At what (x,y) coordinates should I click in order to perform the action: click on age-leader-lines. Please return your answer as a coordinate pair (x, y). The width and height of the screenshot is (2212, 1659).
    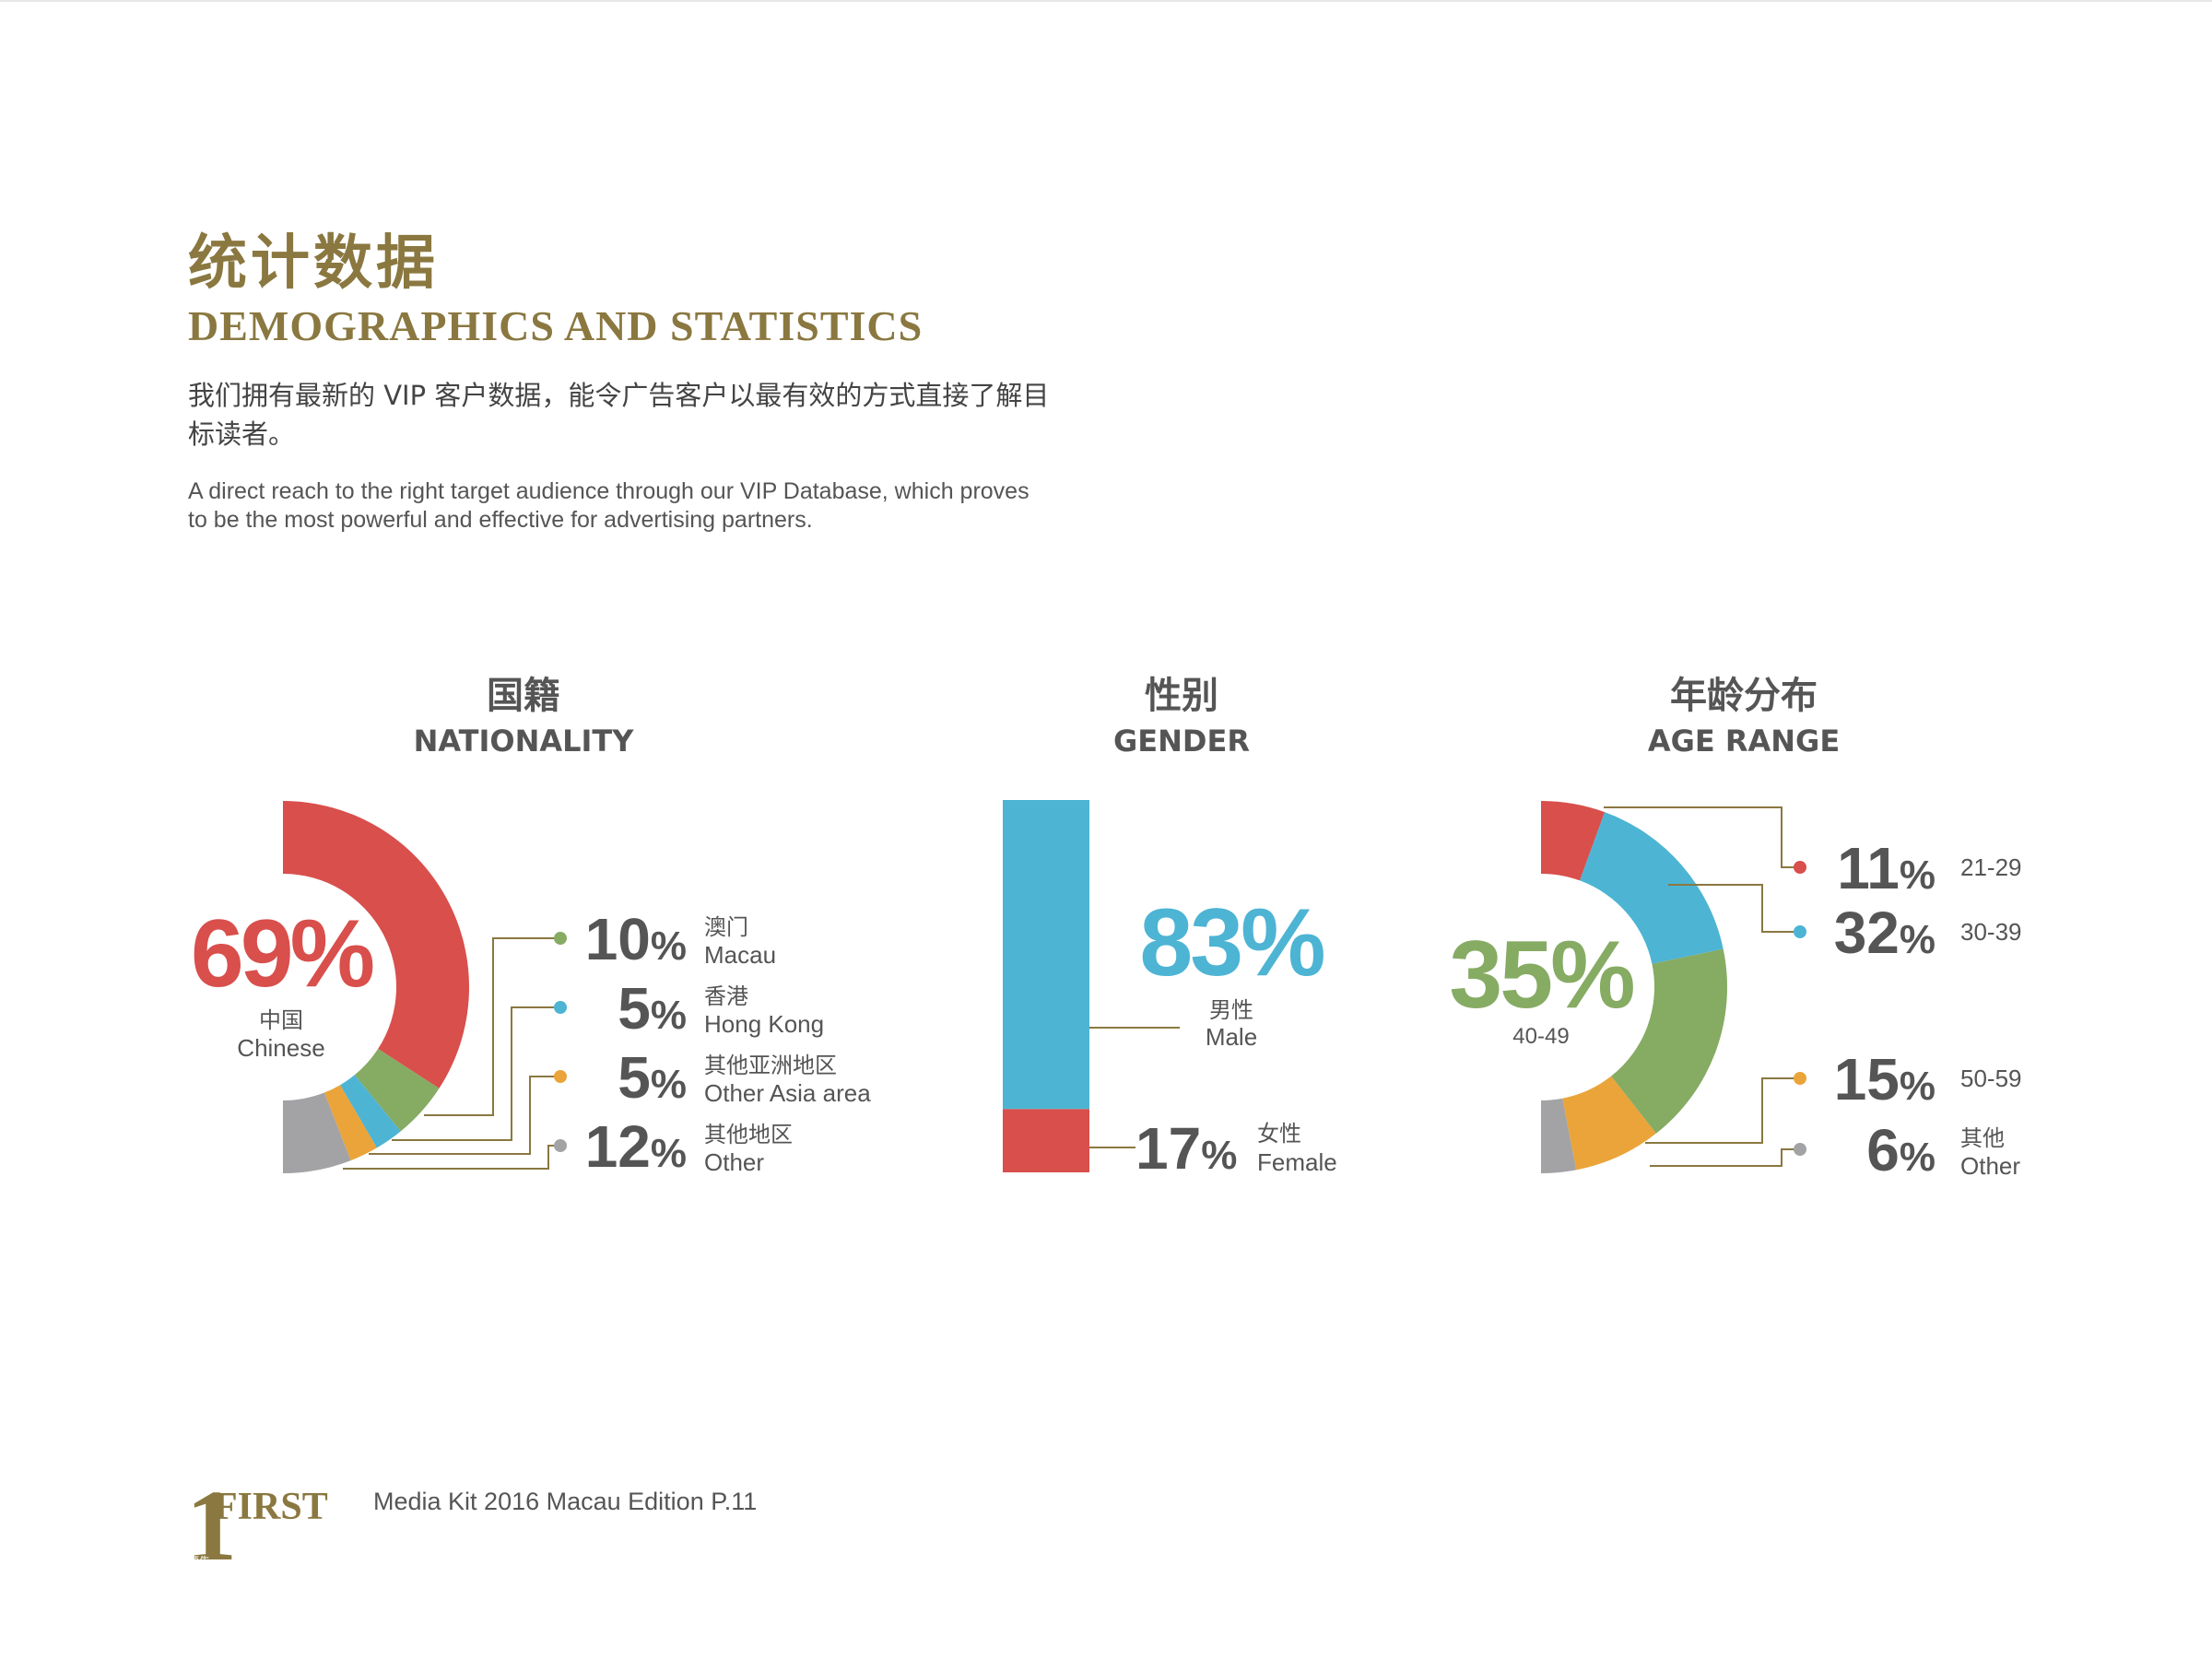
    Looking at the image, I should click on (1702, 986).